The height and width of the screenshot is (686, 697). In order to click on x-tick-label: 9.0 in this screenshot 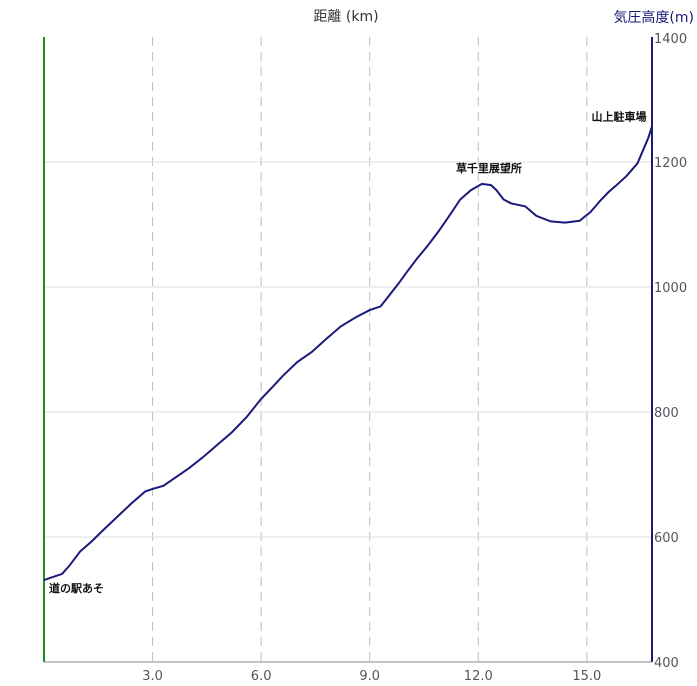, I will do `click(369, 676)`.